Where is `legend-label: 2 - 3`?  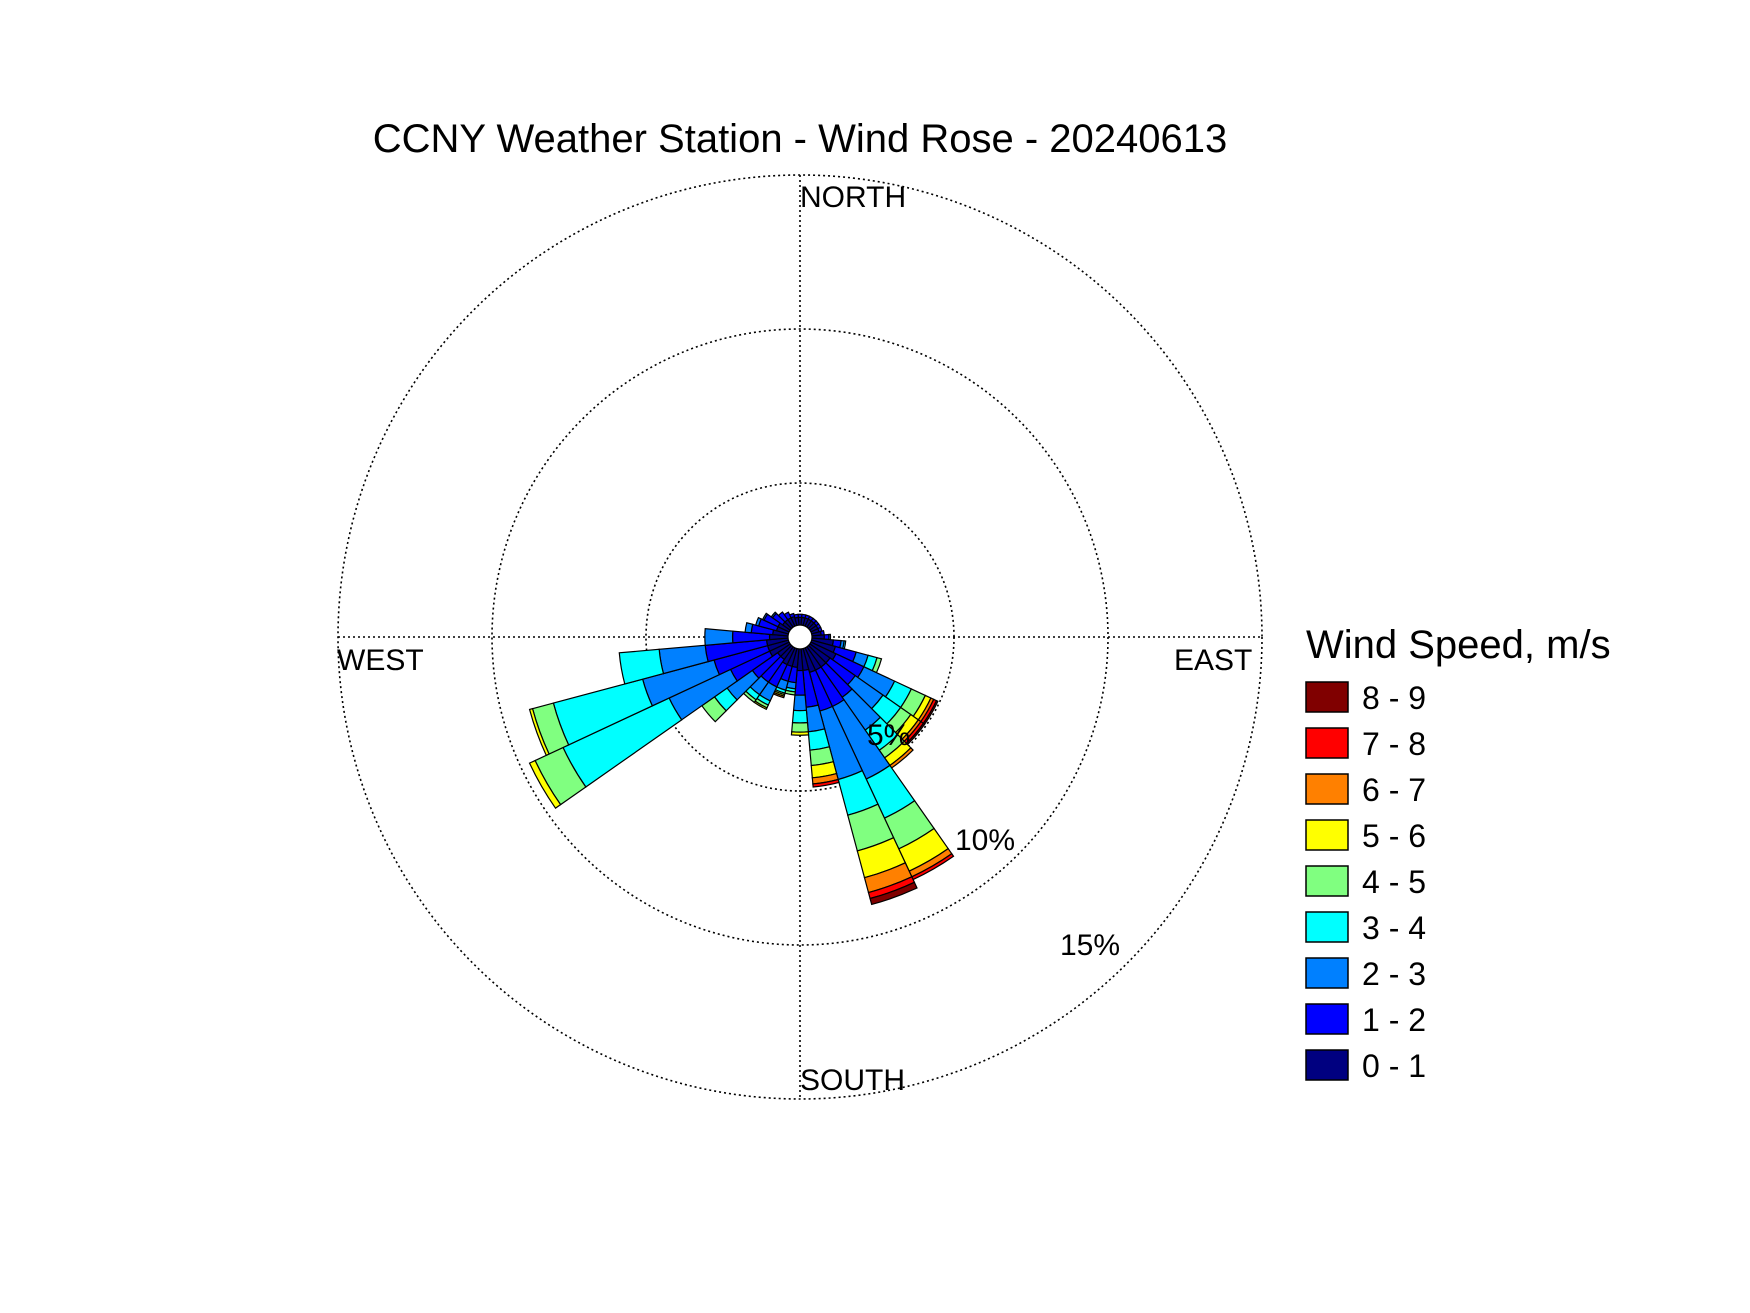 legend-label: 2 - 3 is located at coordinates (1394, 974).